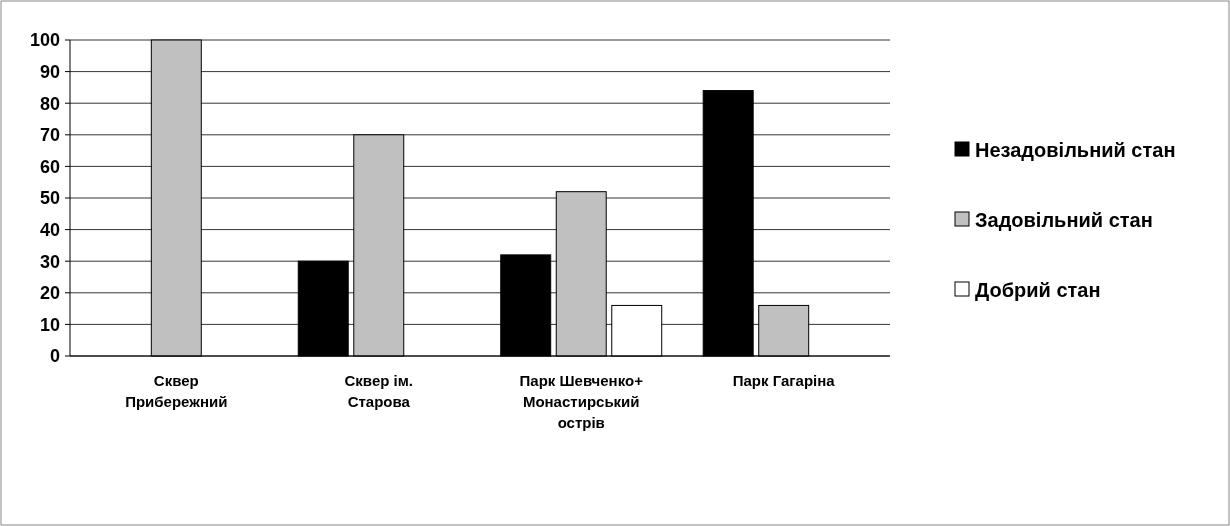 This screenshot has width=1230, height=526. I want to click on y-tick-label: 40, so click(49, 229).